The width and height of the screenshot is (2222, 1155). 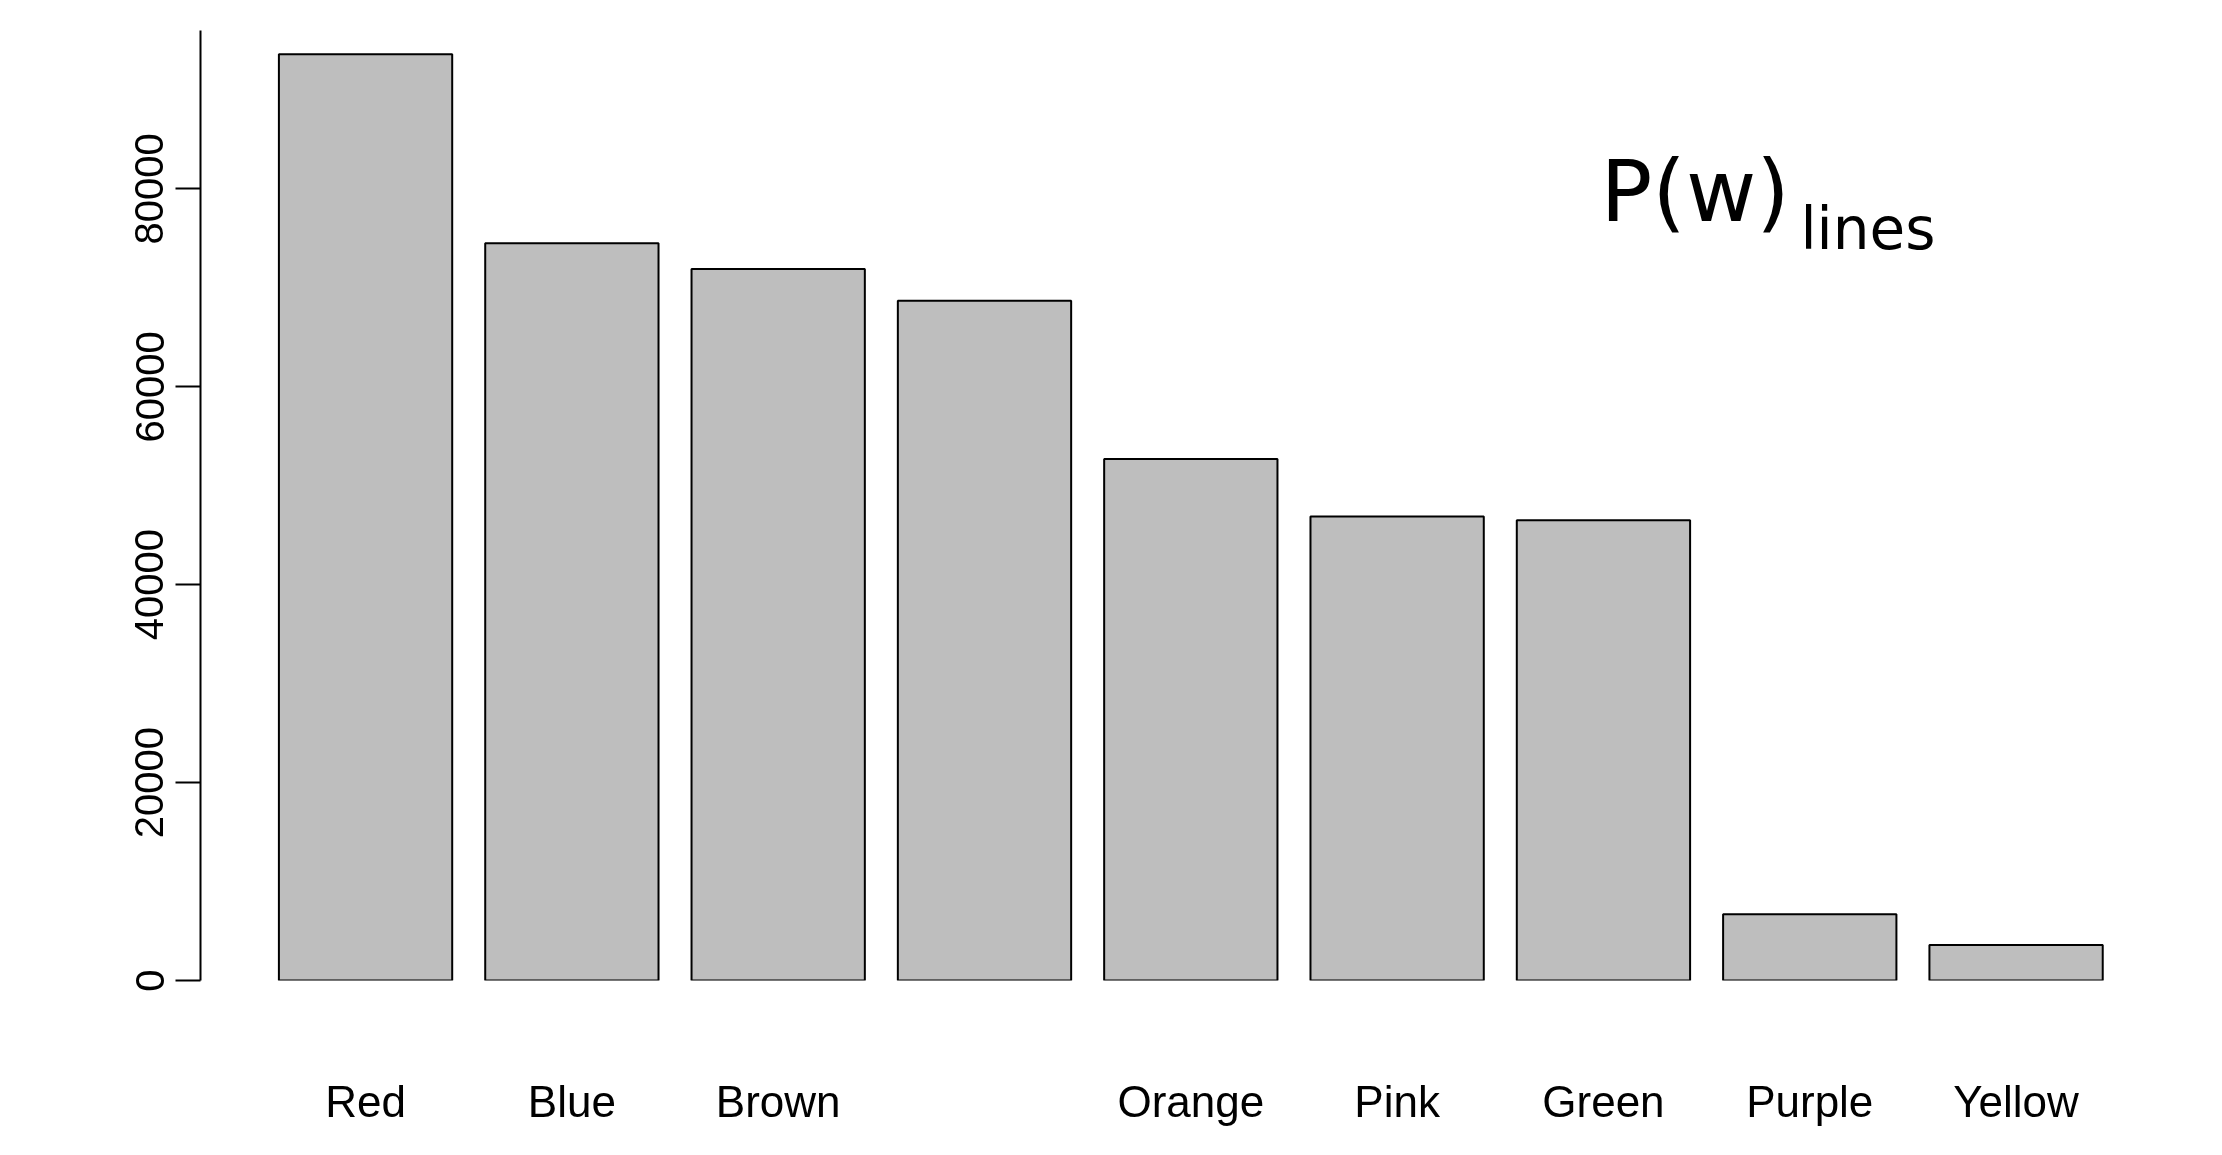 What do you see at coordinates (149, 189) in the screenshot?
I see `y-tick-label: 80000` at bounding box center [149, 189].